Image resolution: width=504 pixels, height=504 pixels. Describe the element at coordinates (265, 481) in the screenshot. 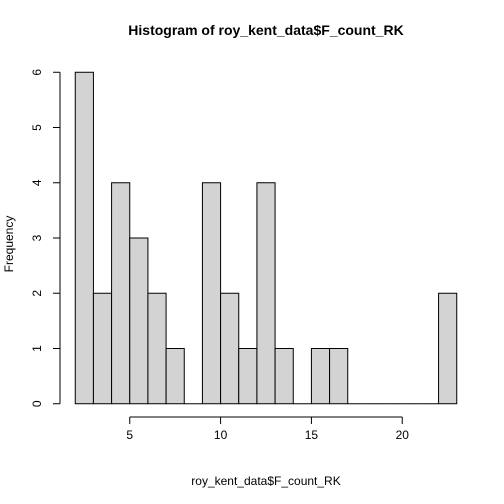

I see `x-axis-label: roy_kent_data$F_count_RK` at that location.